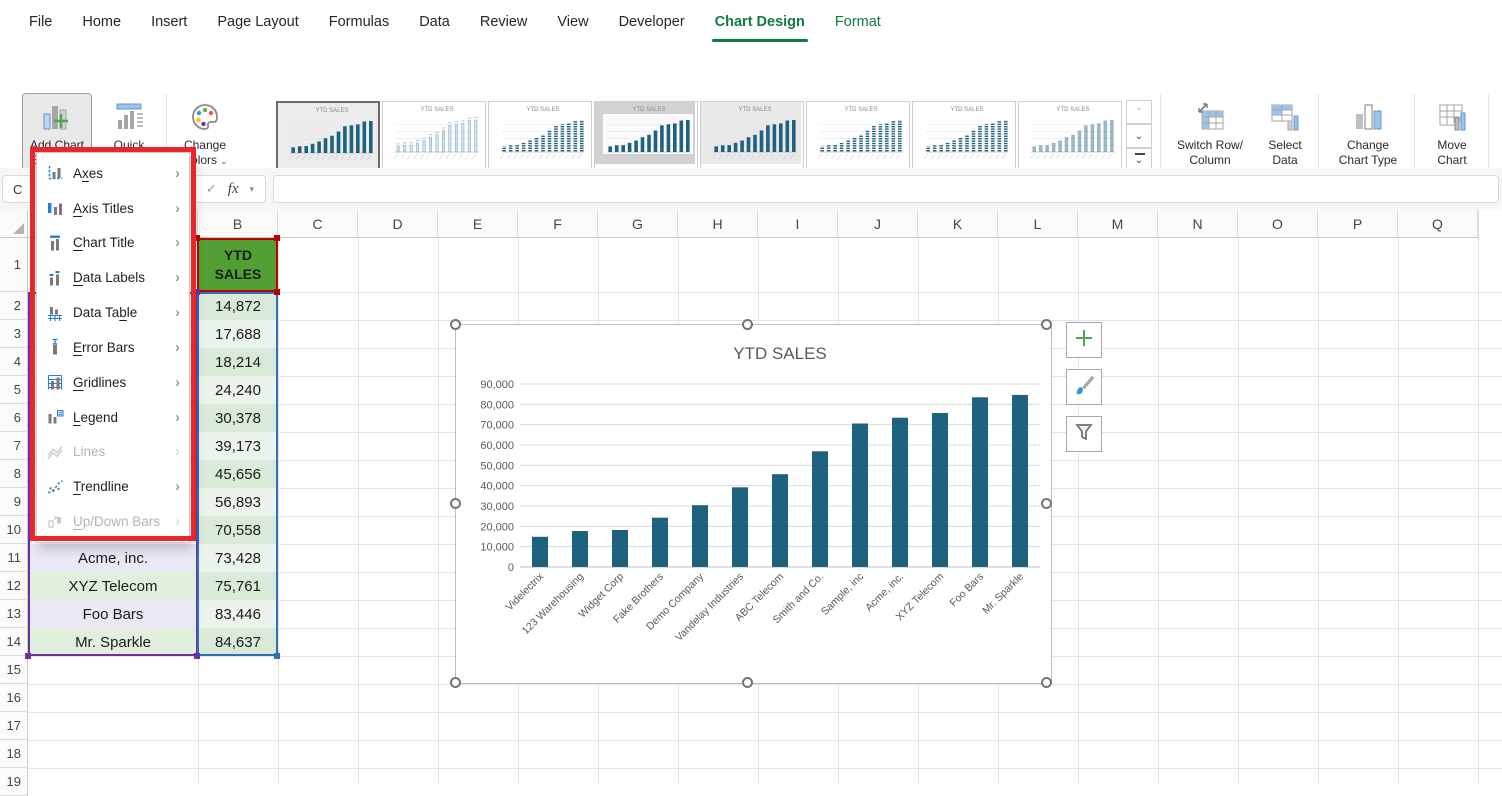  I want to click on chart-styles-button, so click(1084, 387).